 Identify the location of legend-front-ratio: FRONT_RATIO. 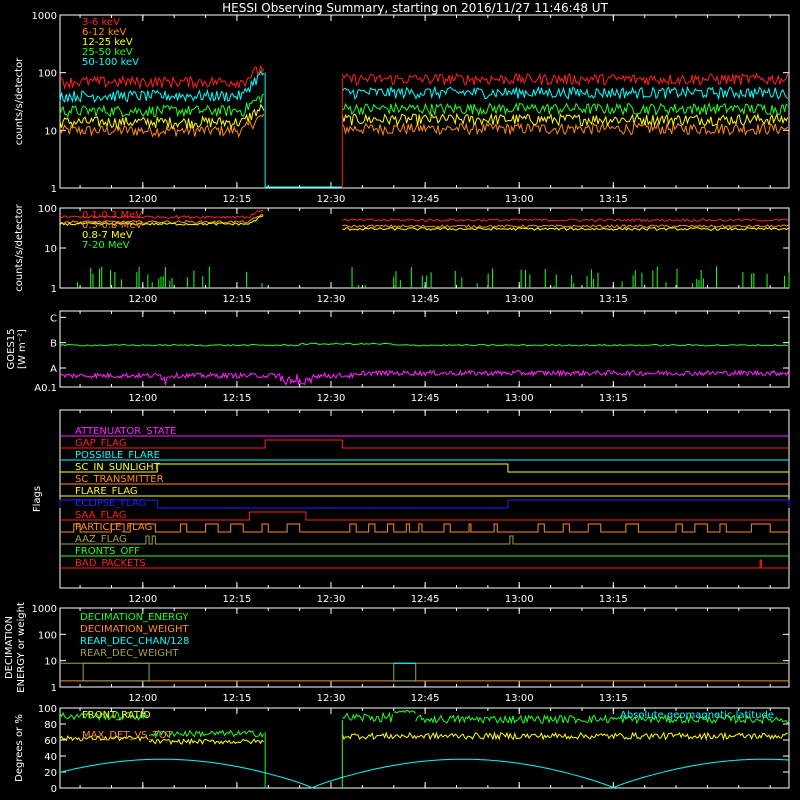
(116, 715).